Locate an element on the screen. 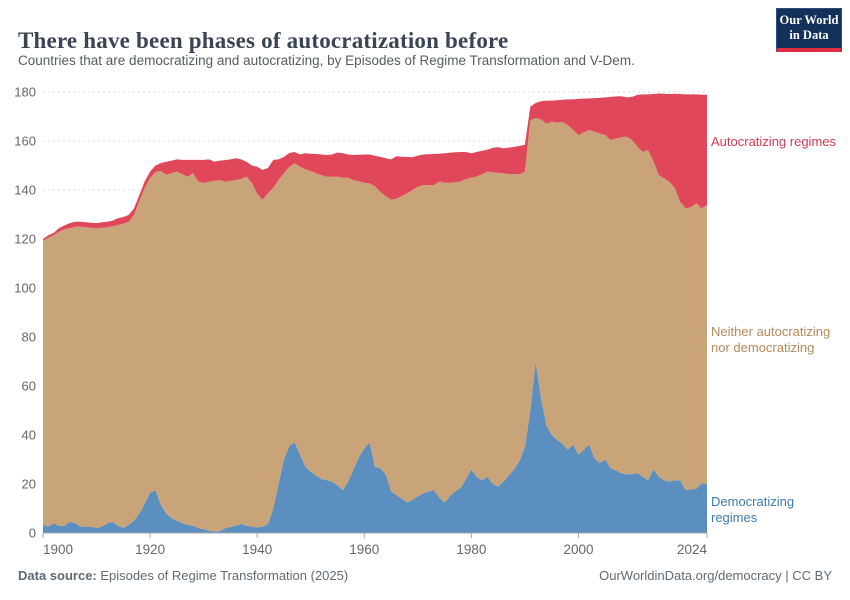 Image resolution: width=850 pixels, height=600 pixels. x-tick-label-1980: 1980 is located at coordinates (471, 549).